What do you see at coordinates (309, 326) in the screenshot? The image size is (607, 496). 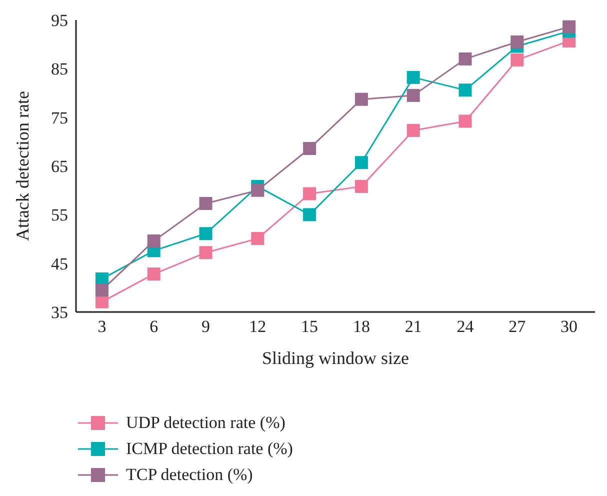 I see `x-tick-label: 15` at bounding box center [309, 326].